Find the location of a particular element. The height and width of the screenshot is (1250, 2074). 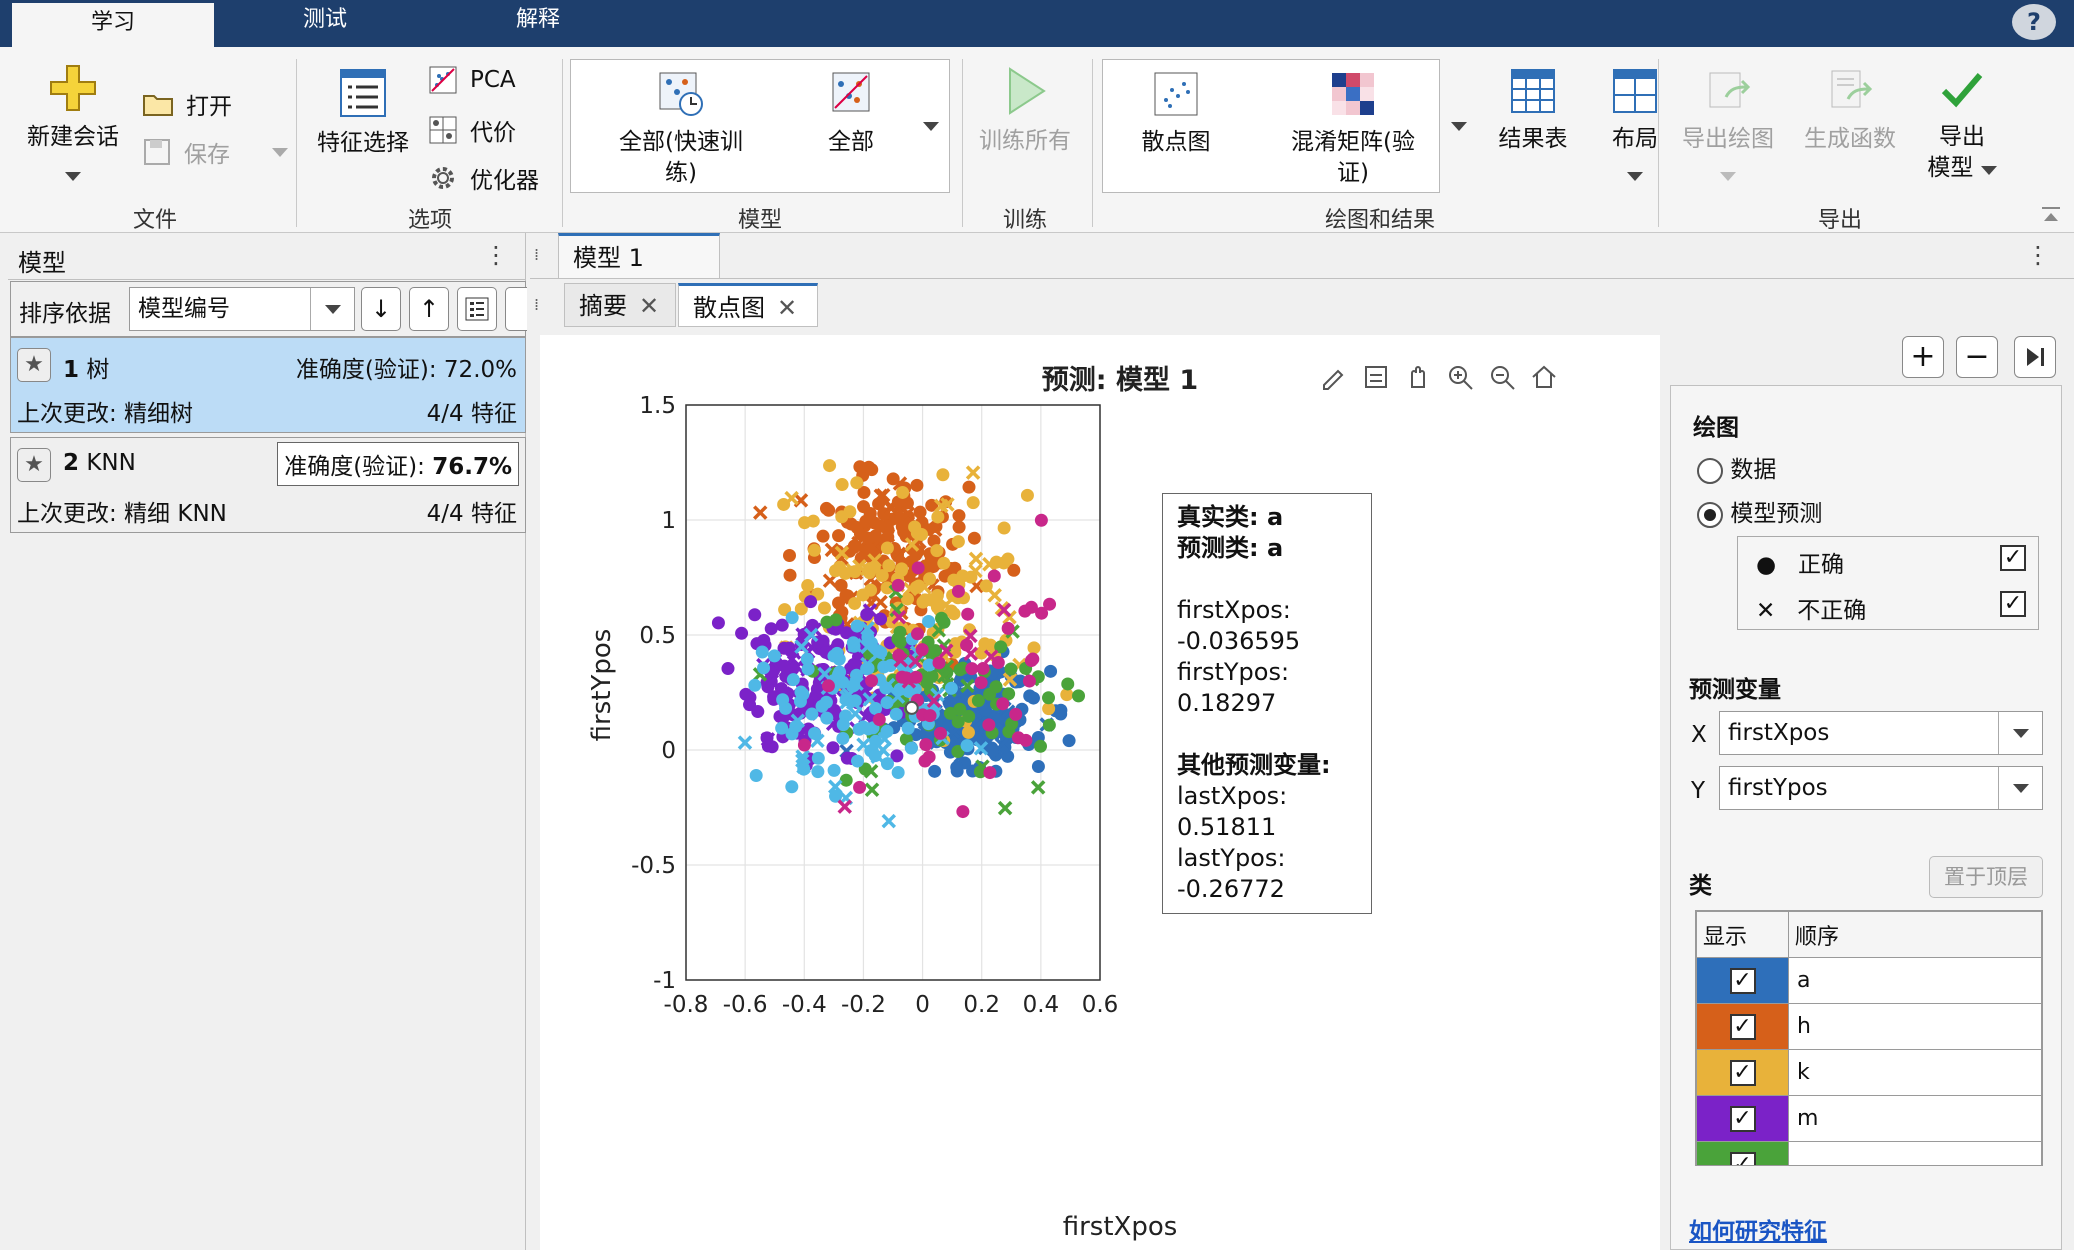

class-row: ✓ is located at coordinates (1869, 1153).